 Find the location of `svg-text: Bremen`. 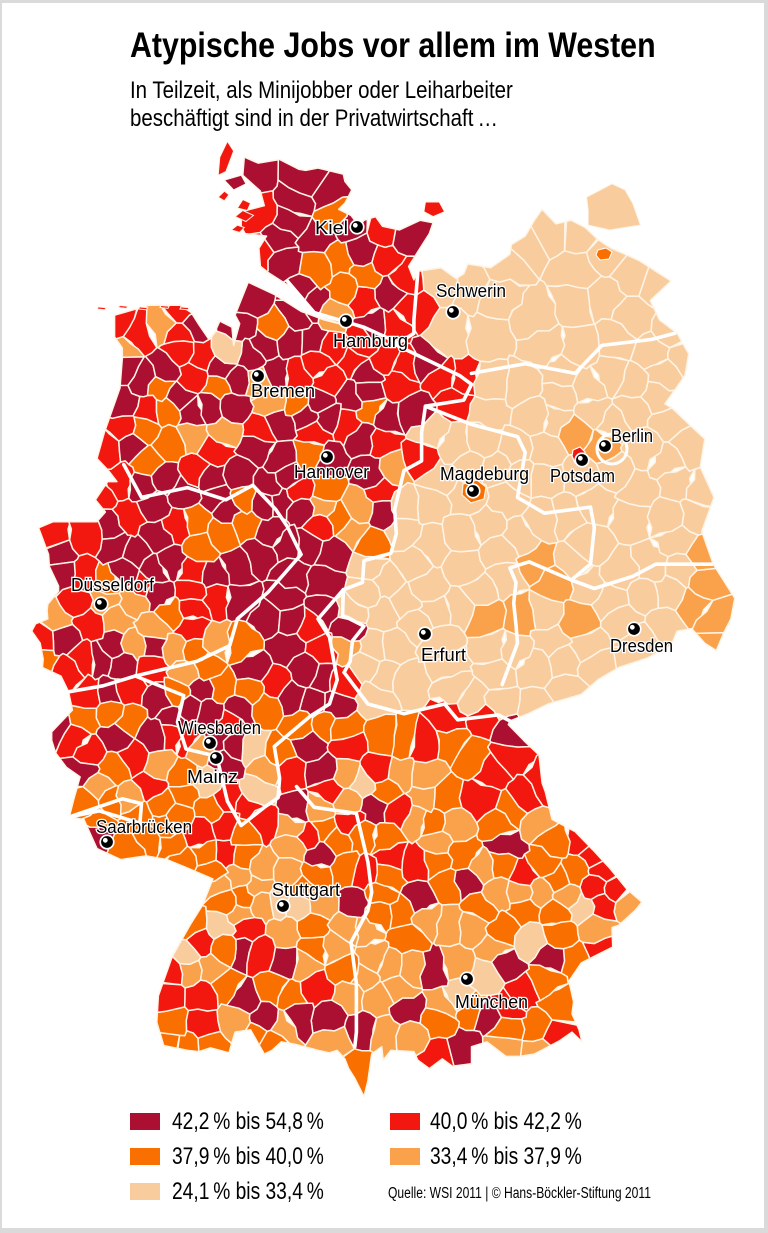

svg-text: Bremen is located at coordinates (283, 390).